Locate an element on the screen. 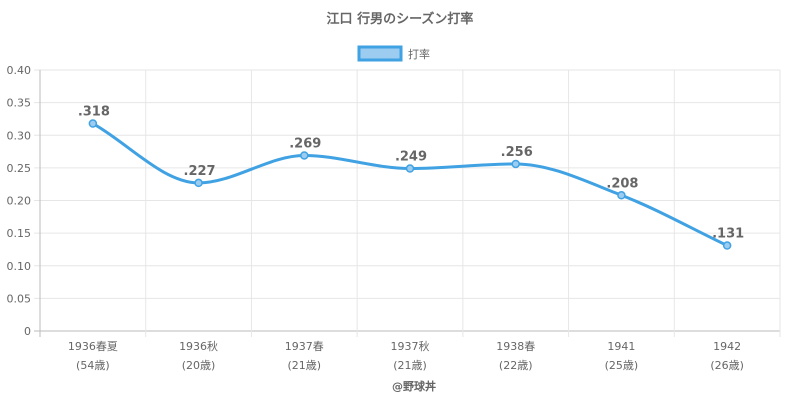  data-label: .256 is located at coordinates (517, 152).